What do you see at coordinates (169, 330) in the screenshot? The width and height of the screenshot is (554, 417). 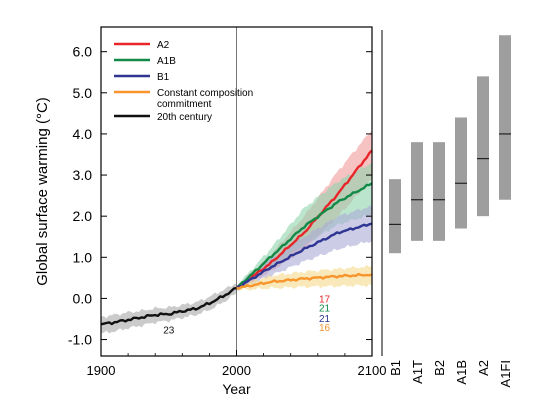 I see `model-count-label: 23` at bounding box center [169, 330].